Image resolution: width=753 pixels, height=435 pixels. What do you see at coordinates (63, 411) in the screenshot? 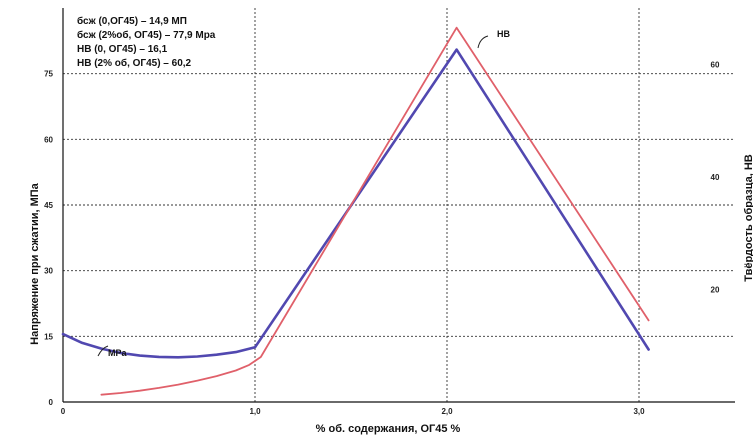
I see `x-tick-0: 0` at bounding box center [63, 411].